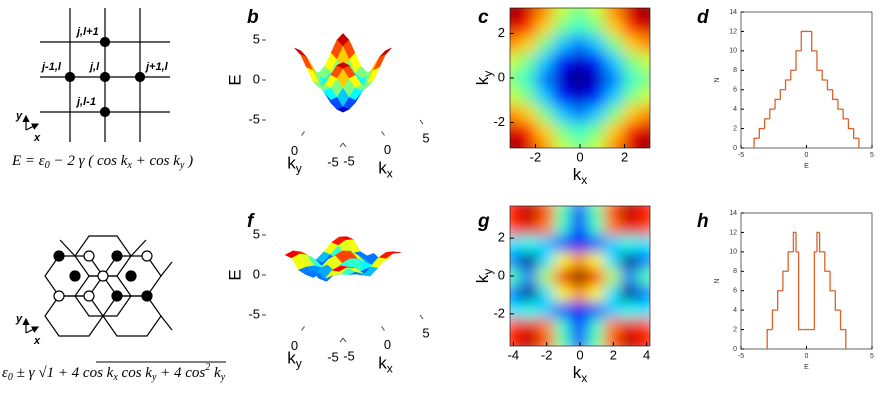 Image resolution: width=882 pixels, height=404 pixels. I want to click on y-tick-label: 2, so click(735, 329).